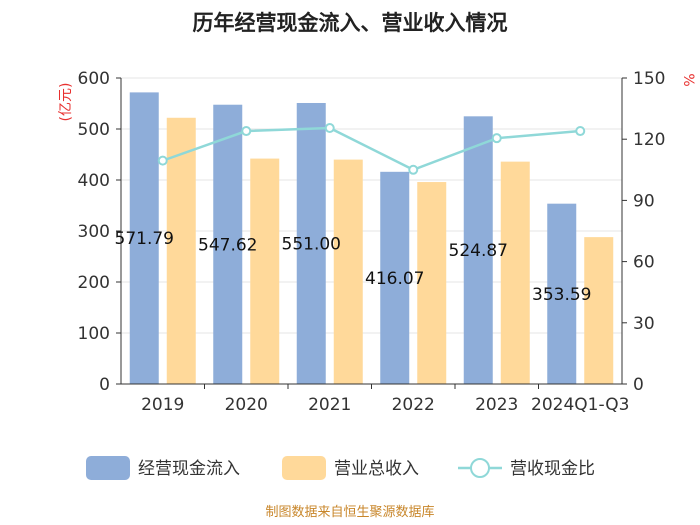 The height and width of the screenshot is (525, 700). I want to click on legend: 经营现金流入 营业总收入 营收现金比, so click(340, 468).